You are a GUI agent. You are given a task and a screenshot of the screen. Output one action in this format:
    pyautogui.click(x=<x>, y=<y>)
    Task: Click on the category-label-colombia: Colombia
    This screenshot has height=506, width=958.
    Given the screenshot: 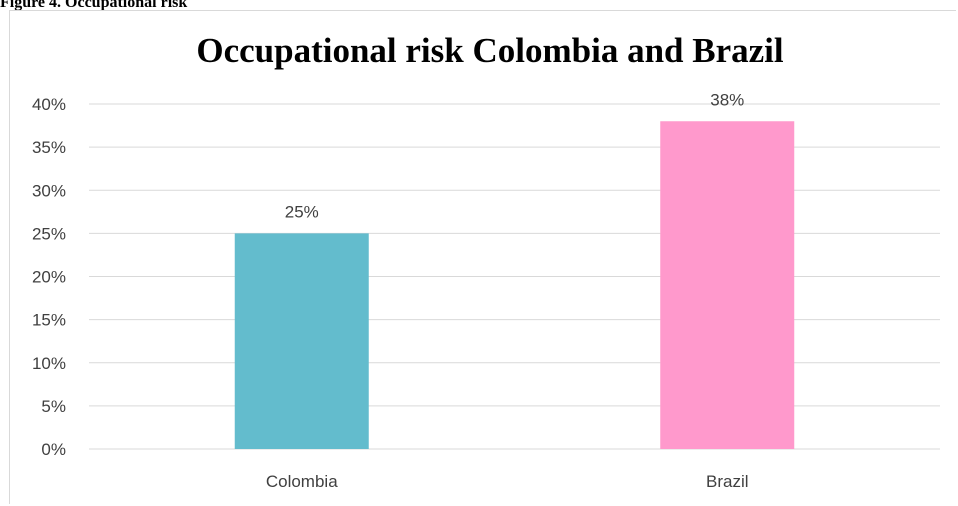 What is the action you would take?
    pyautogui.click(x=302, y=481)
    